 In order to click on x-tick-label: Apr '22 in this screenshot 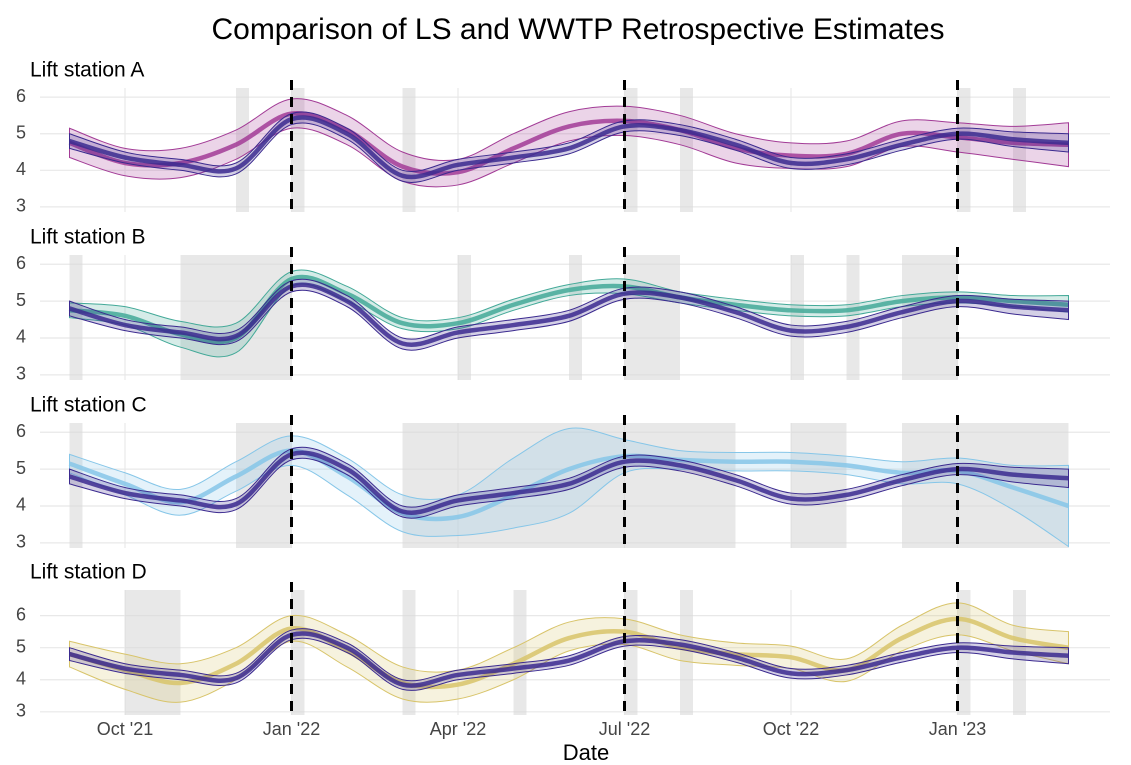, I will do `click(458, 729)`.